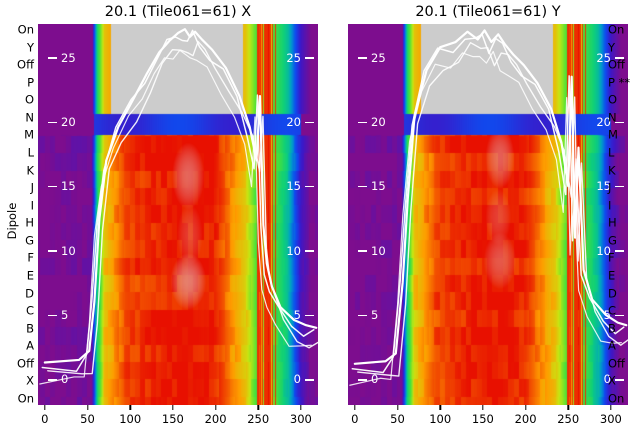  Describe the element at coordinates (621, 214) in the screenshot. I see `category-axis-right: On Y Off P ** O N M L K J I H G F E D C B A Off X On` at that location.